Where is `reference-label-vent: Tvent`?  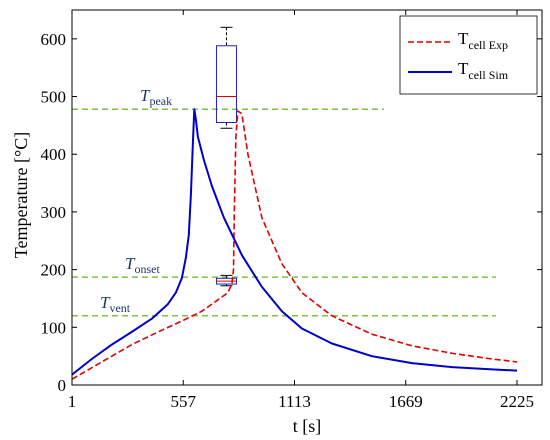
reference-label-vent: Tvent is located at coordinates (115, 304).